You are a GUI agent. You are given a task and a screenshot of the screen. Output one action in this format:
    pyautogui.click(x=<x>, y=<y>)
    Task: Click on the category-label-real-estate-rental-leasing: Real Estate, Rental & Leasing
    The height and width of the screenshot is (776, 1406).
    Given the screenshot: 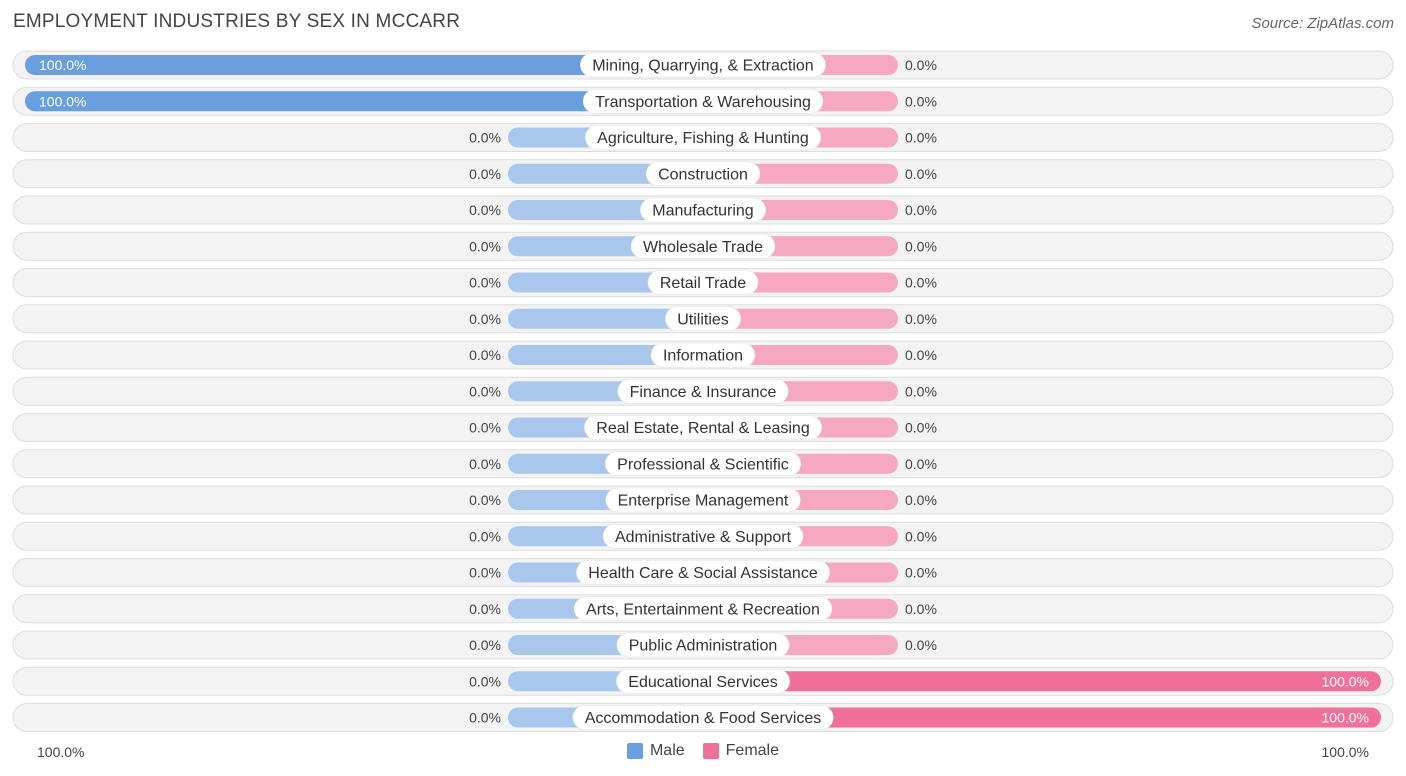 What is the action you would take?
    pyautogui.click(x=702, y=428)
    